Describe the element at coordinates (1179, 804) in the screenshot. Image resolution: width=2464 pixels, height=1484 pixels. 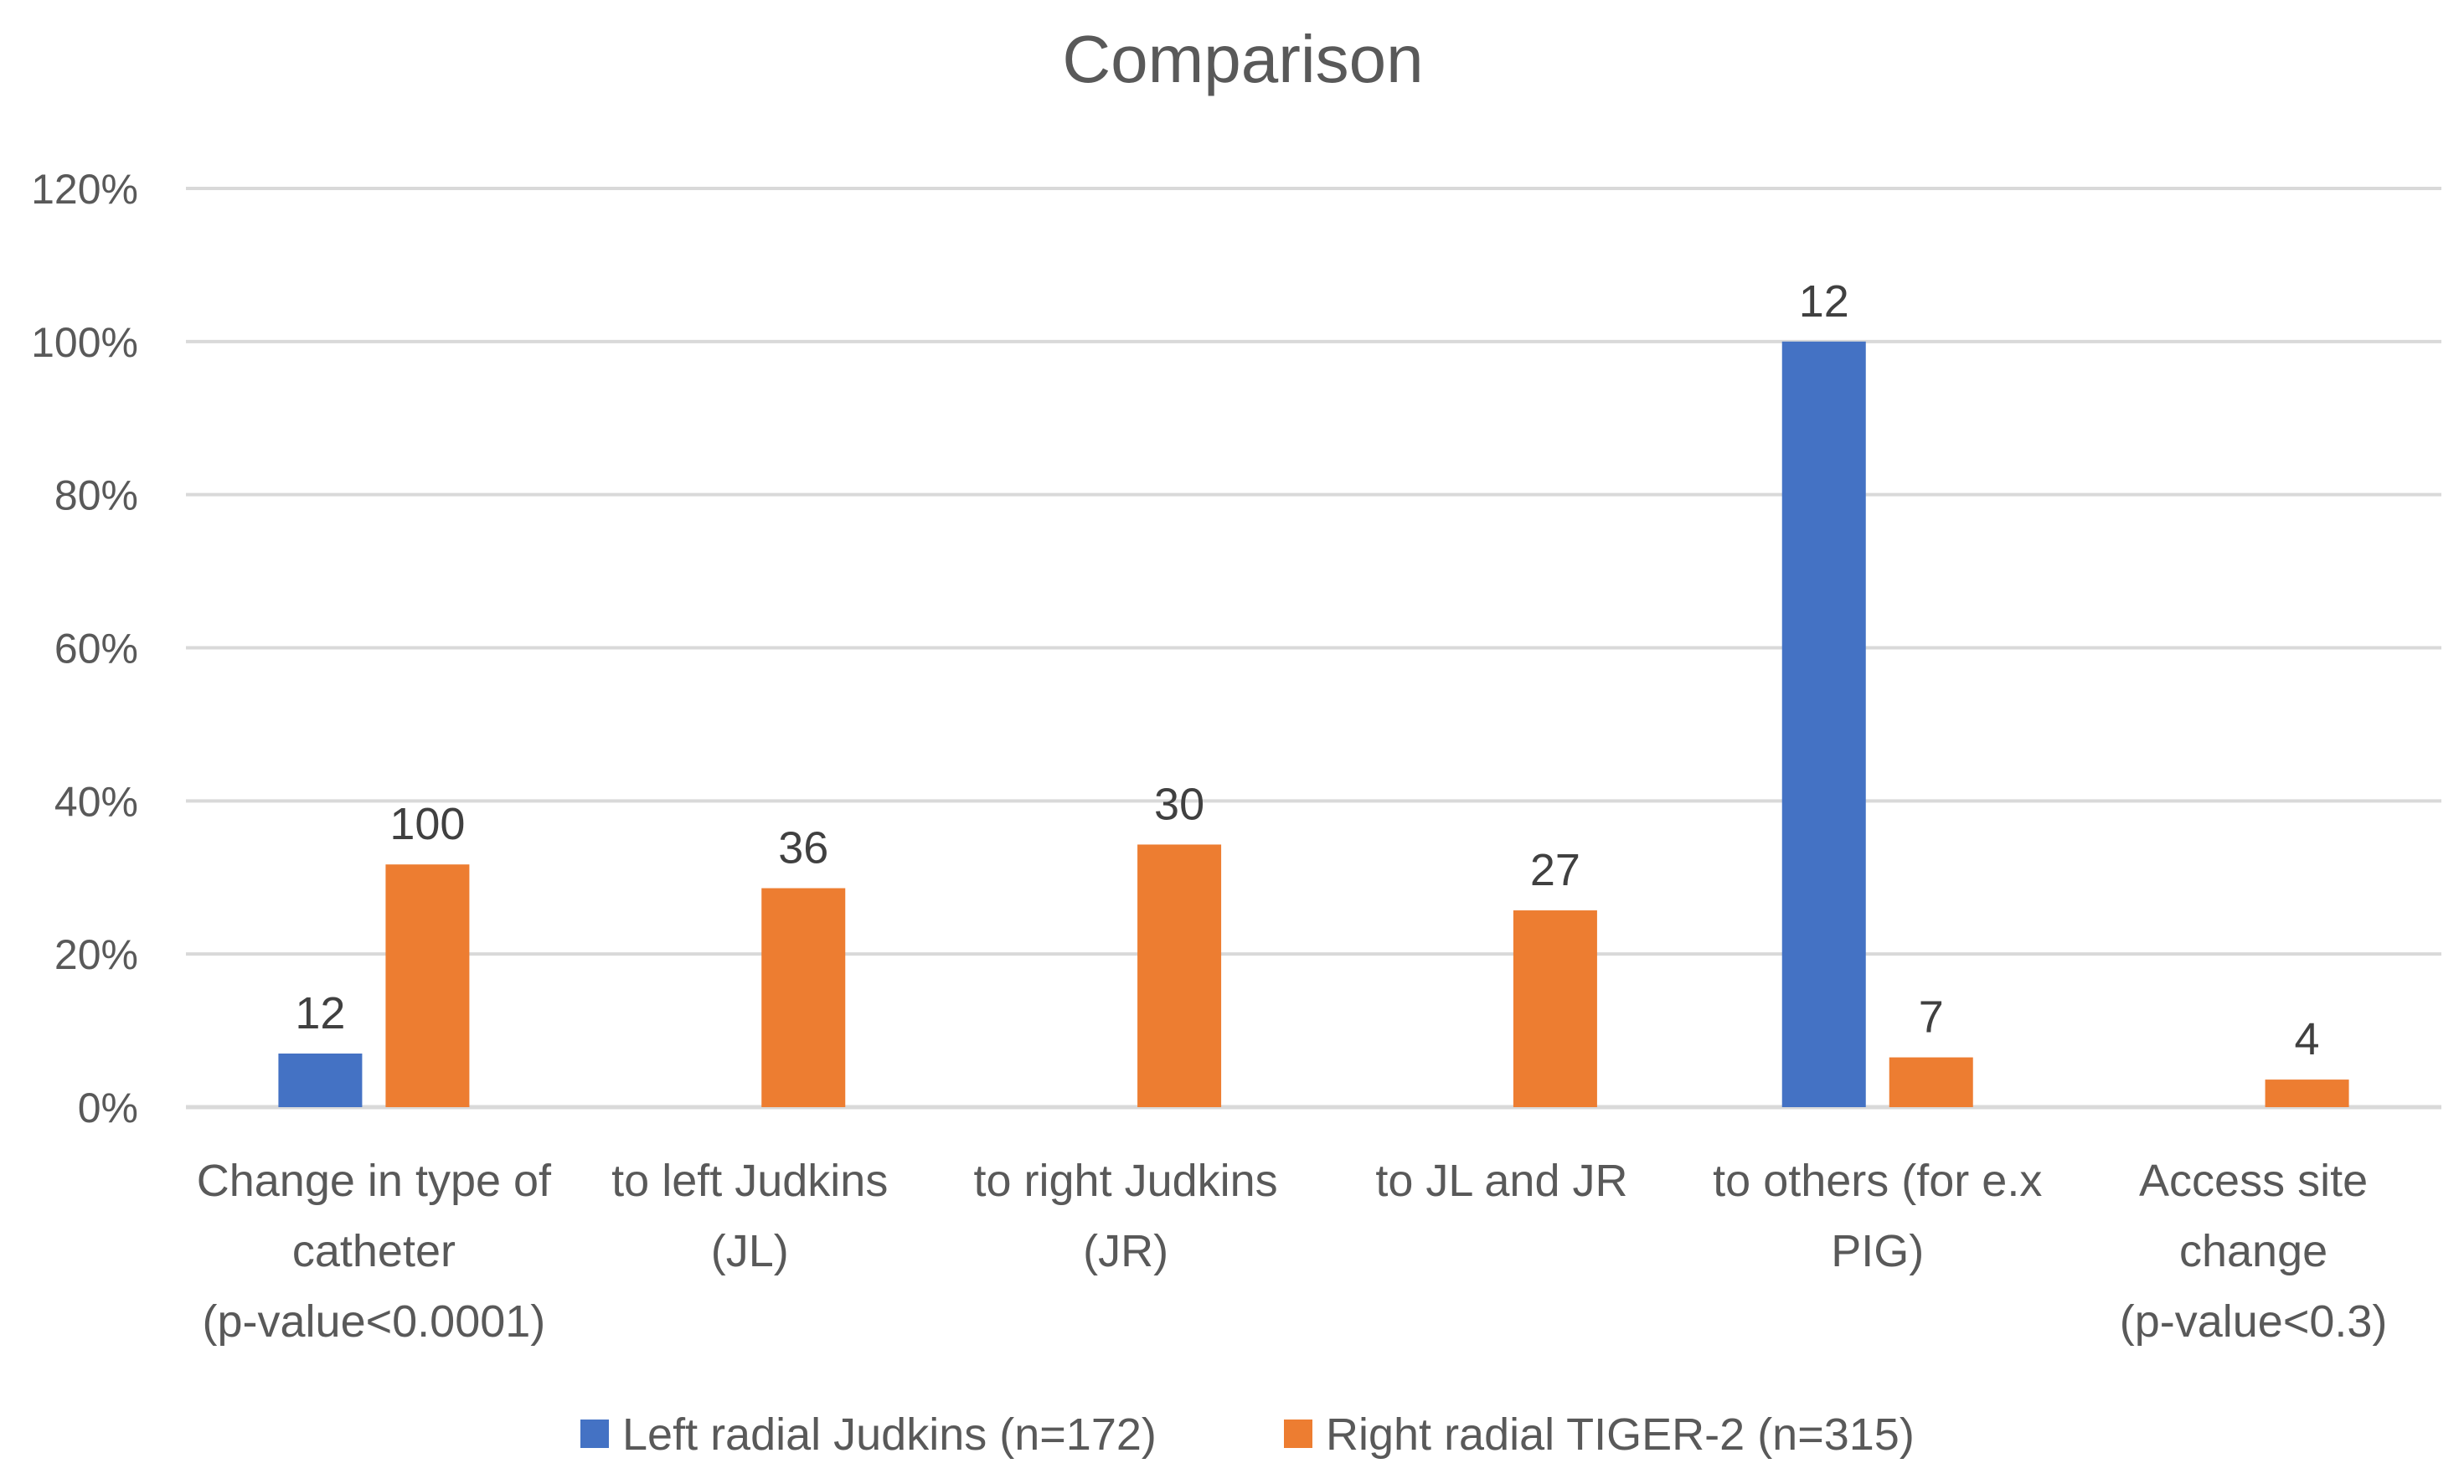
I see `data-label: 30` at that location.